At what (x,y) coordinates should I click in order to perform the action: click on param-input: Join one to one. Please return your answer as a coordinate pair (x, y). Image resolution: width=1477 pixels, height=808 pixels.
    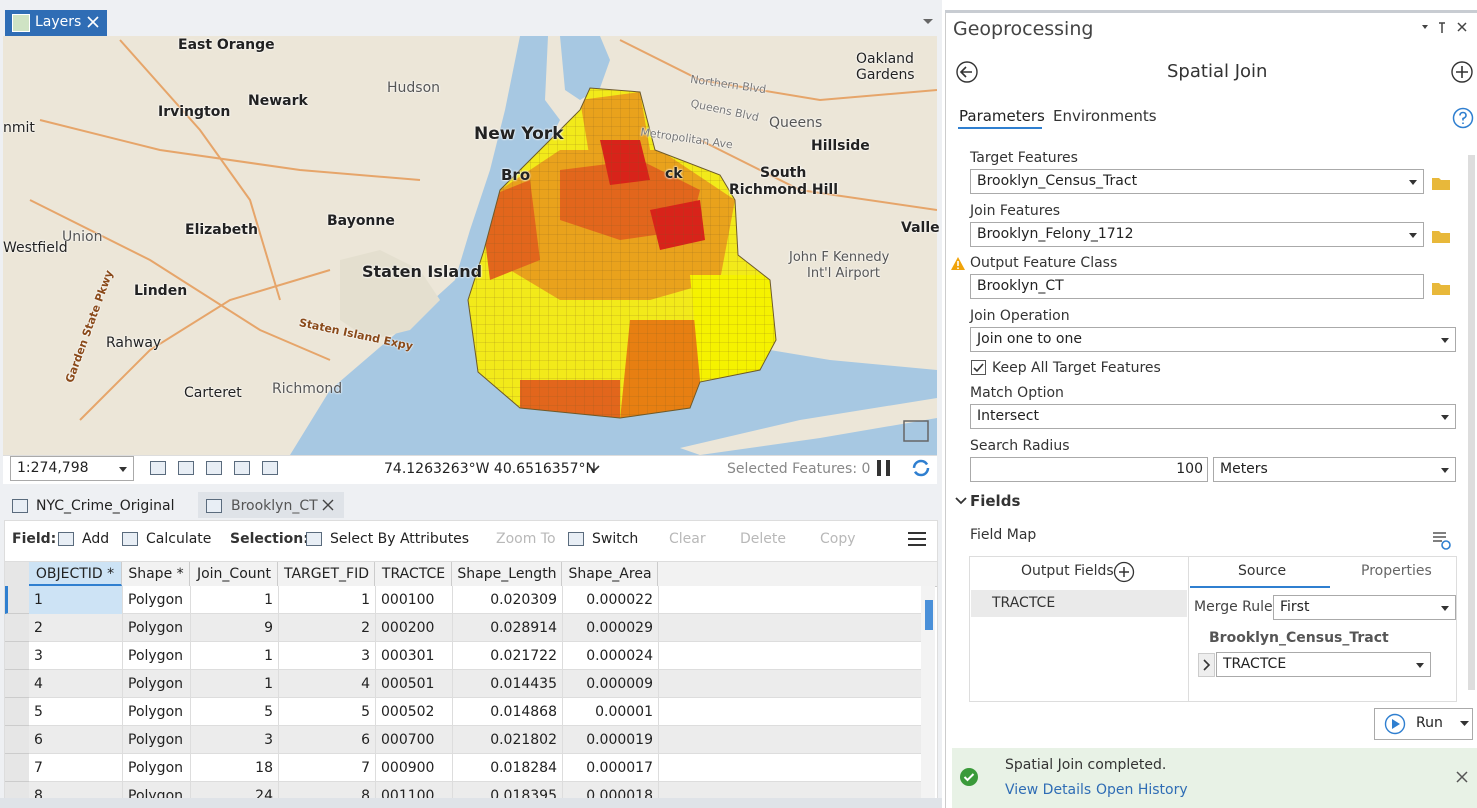
    Looking at the image, I should click on (1213, 339).